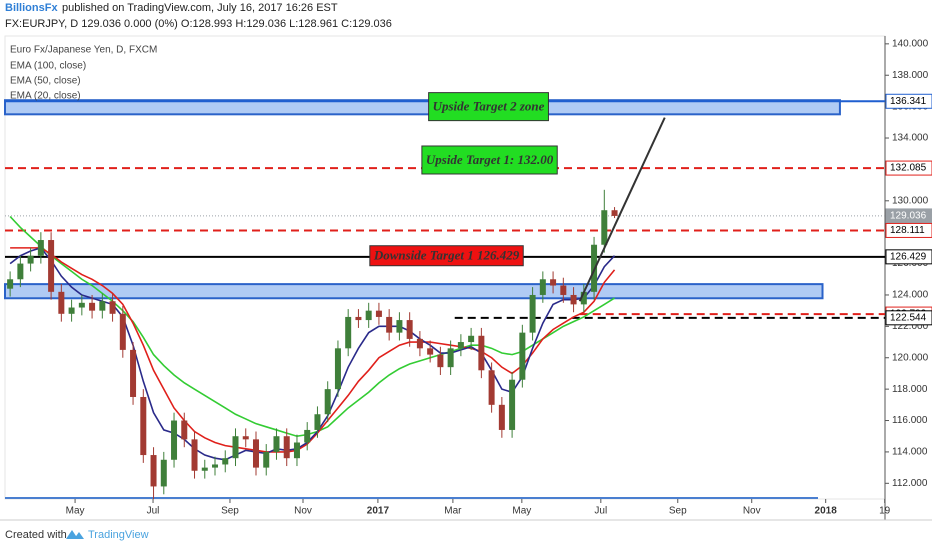 This screenshot has height=550, width=932. I want to click on logo, so click(75, 534).